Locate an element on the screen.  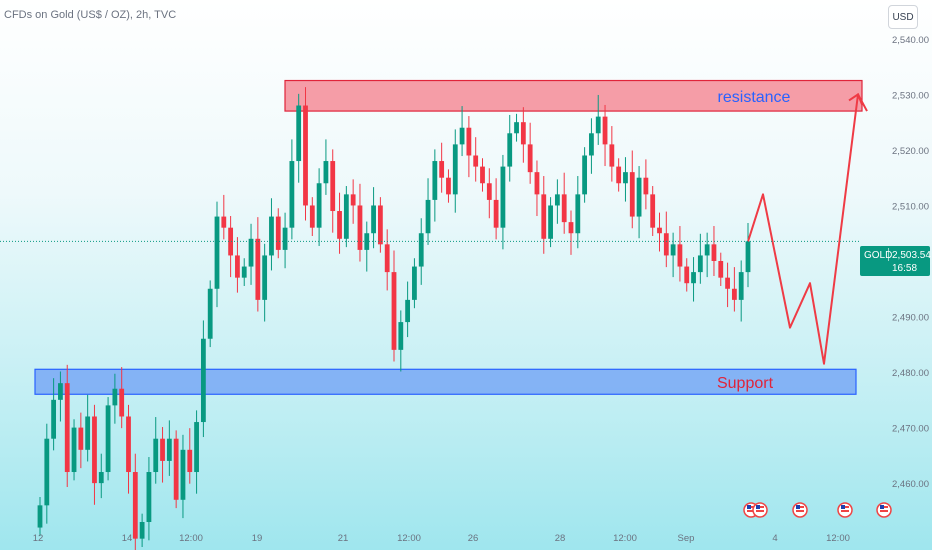
y-tick-label: 2,540.00 is located at coordinates (910, 40).